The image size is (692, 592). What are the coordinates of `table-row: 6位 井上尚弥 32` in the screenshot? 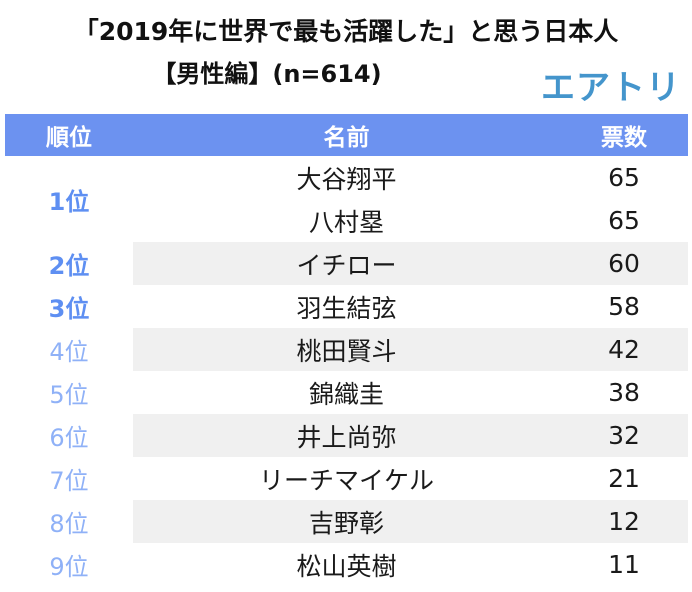 It's located at (346, 435).